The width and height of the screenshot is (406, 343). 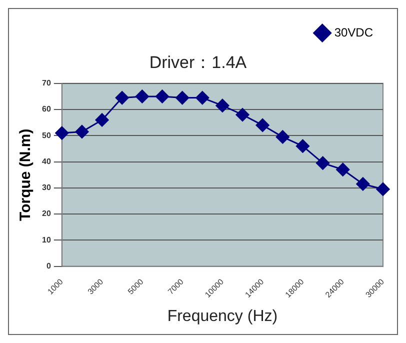 I want to click on y-tick-label: 20, so click(x=47, y=213).